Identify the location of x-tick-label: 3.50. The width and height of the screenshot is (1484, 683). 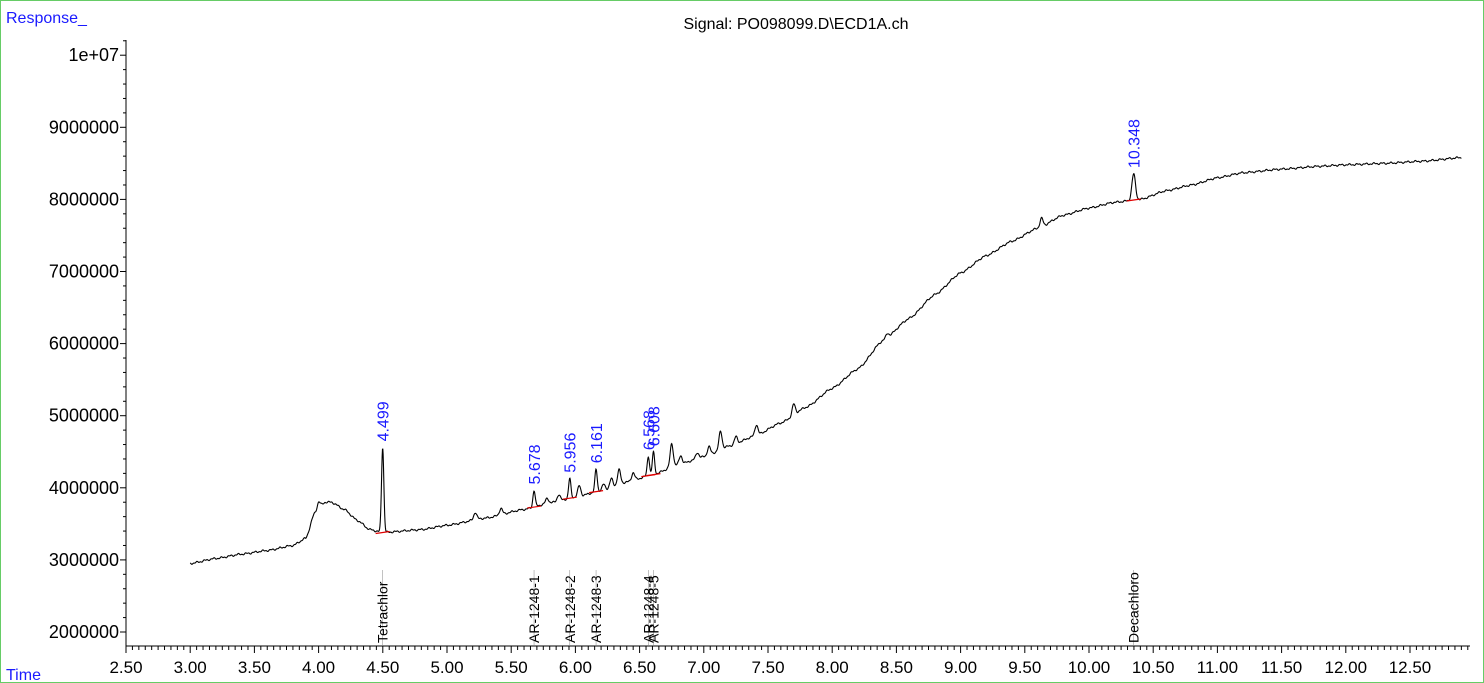
(254, 667).